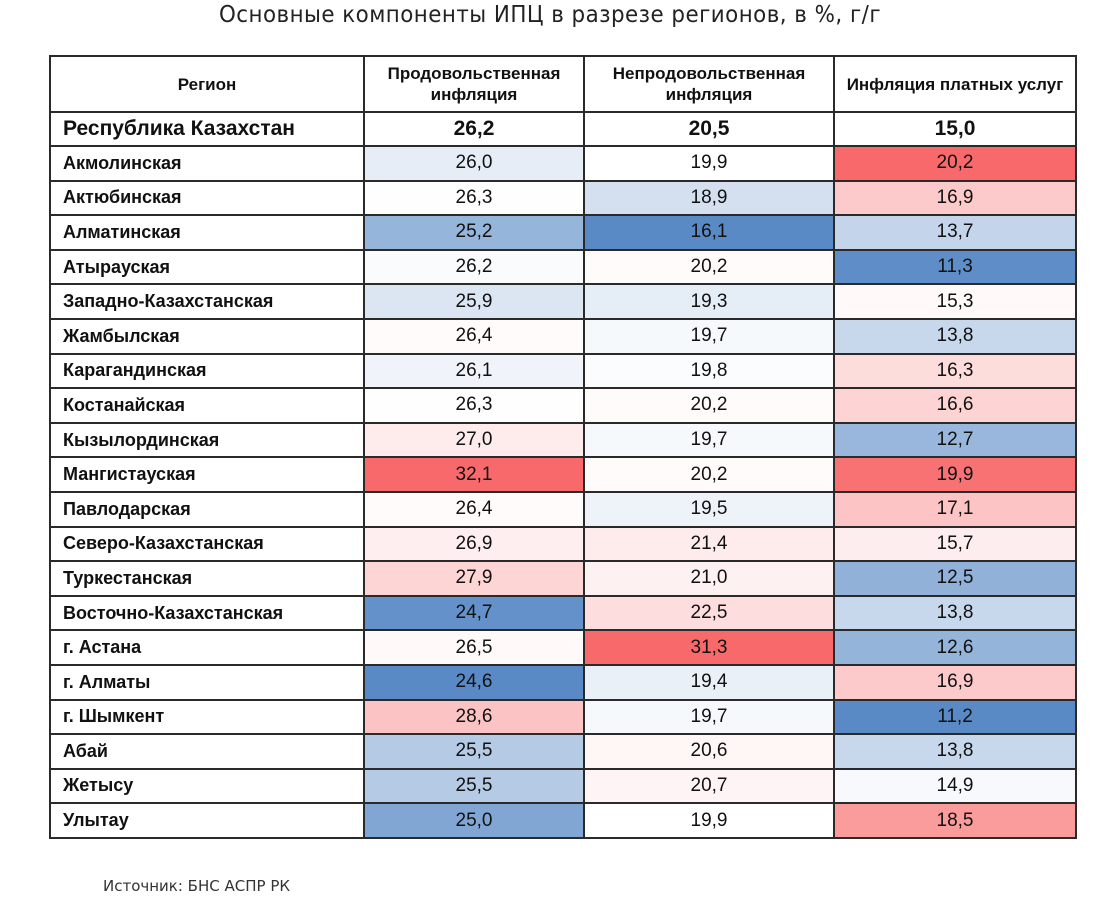 This screenshot has width=1120, height=901. What do you see at coordinates (709, 301) in the screenshot?
I see `cell-nonfood: 19,3` at bounding box center [709, 301].